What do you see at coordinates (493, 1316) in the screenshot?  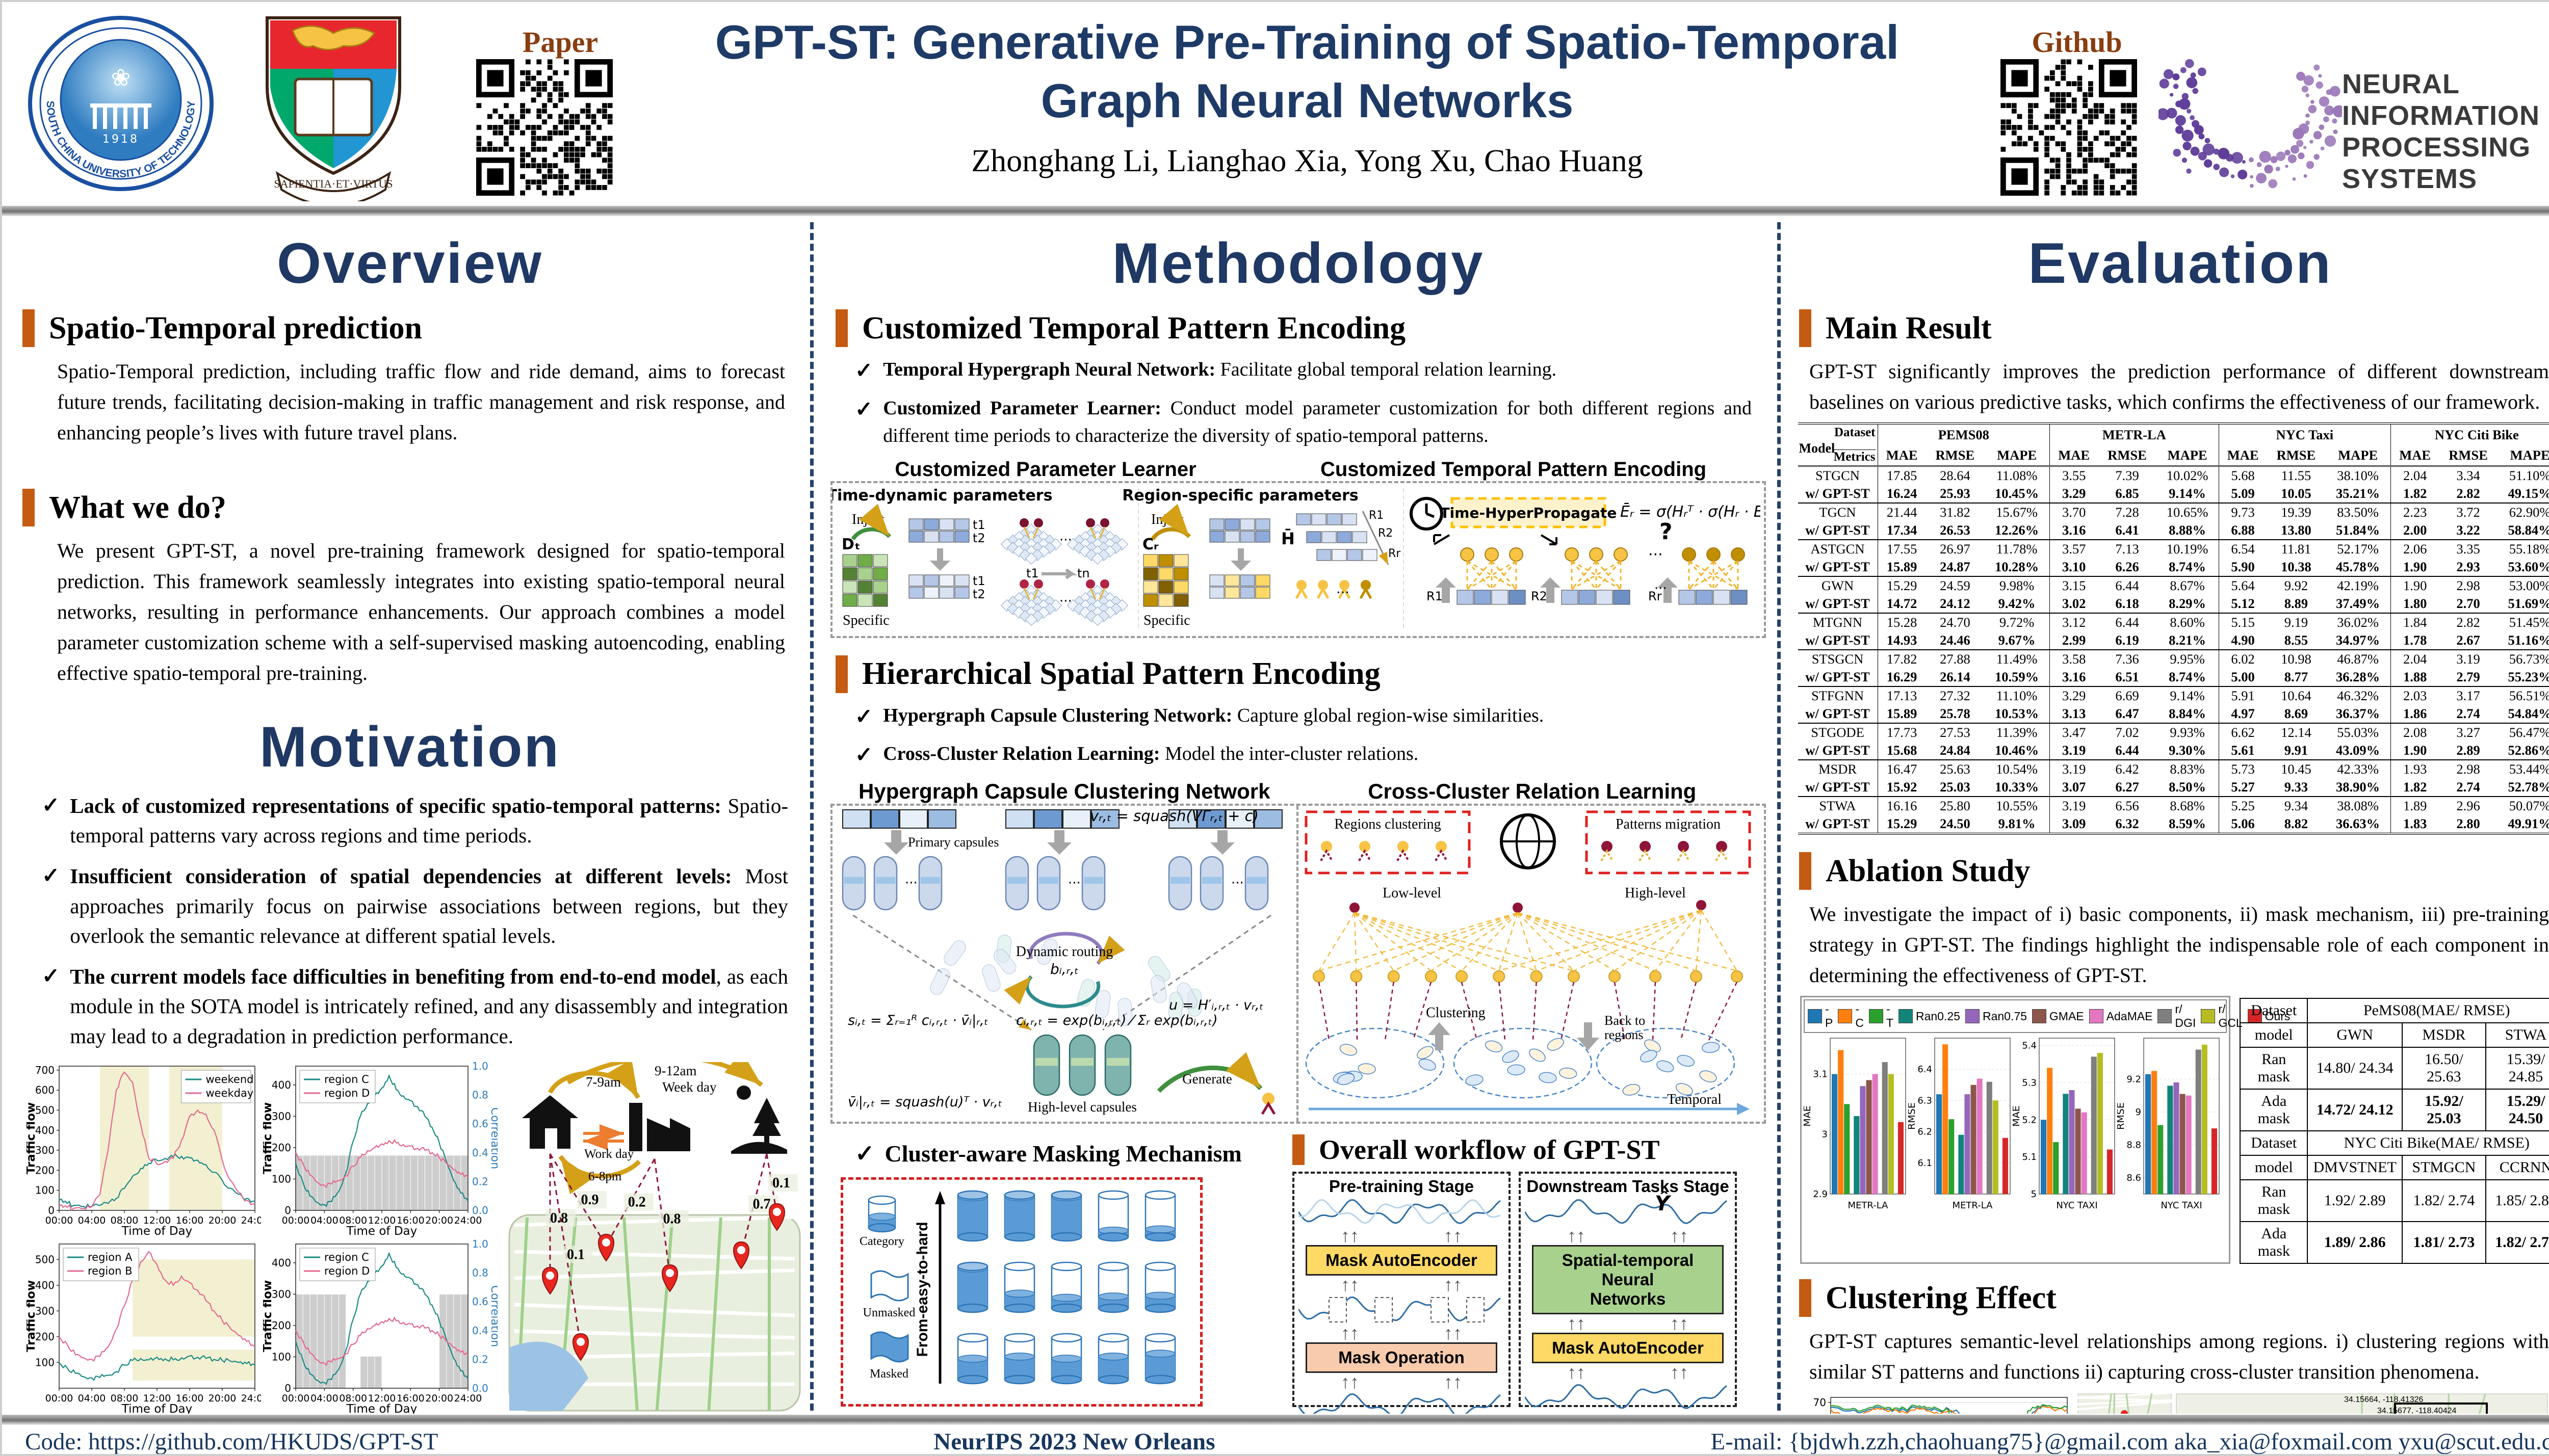 I see `svg-text: Correlation` at bounding box center [493, 1316].